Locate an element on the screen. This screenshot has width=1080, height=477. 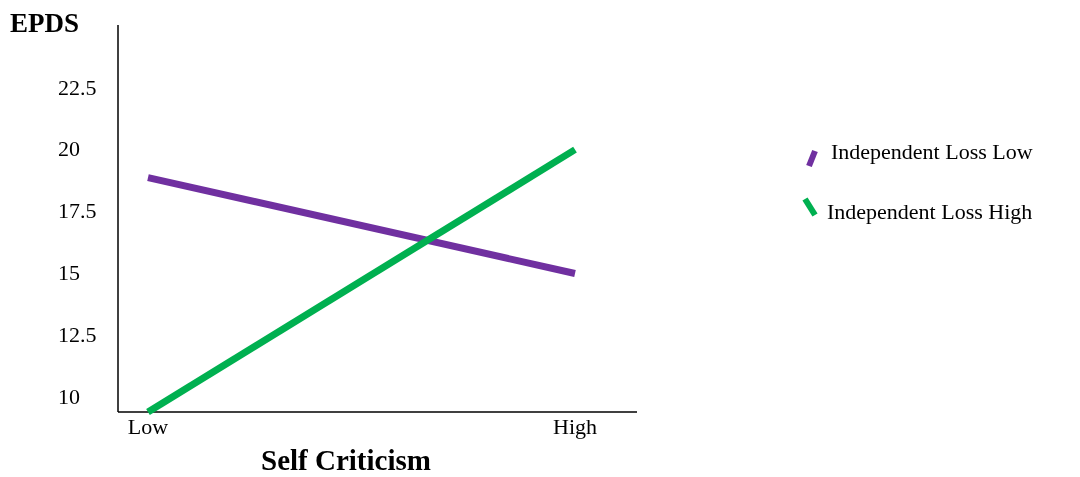
y-tick-label: 12.5 is located at coordinates (77, 334).